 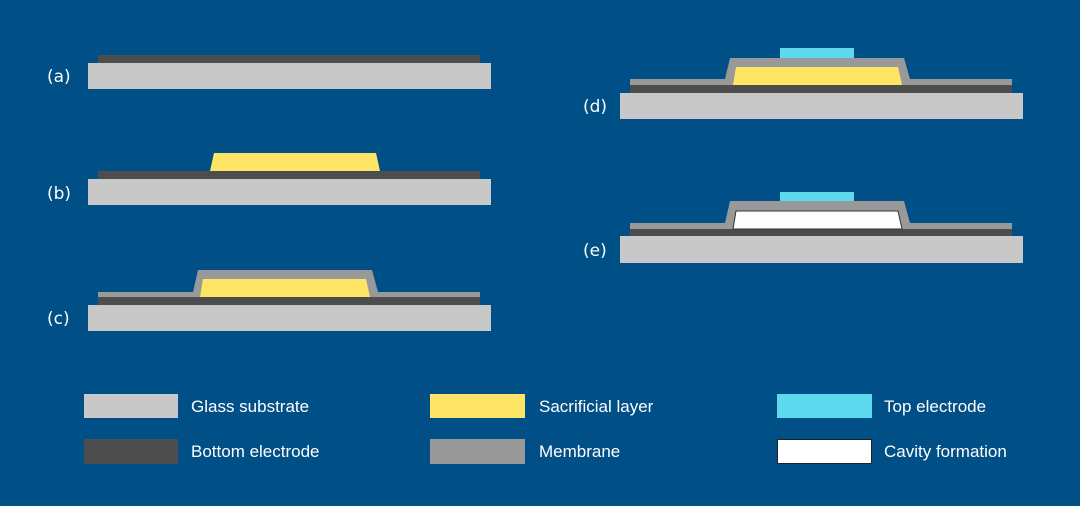 What do you see at coordinates (935, 406) in the screenshot?
I see `legend-label-top-electrode: Top electrode` at bounding box center [935, 406].